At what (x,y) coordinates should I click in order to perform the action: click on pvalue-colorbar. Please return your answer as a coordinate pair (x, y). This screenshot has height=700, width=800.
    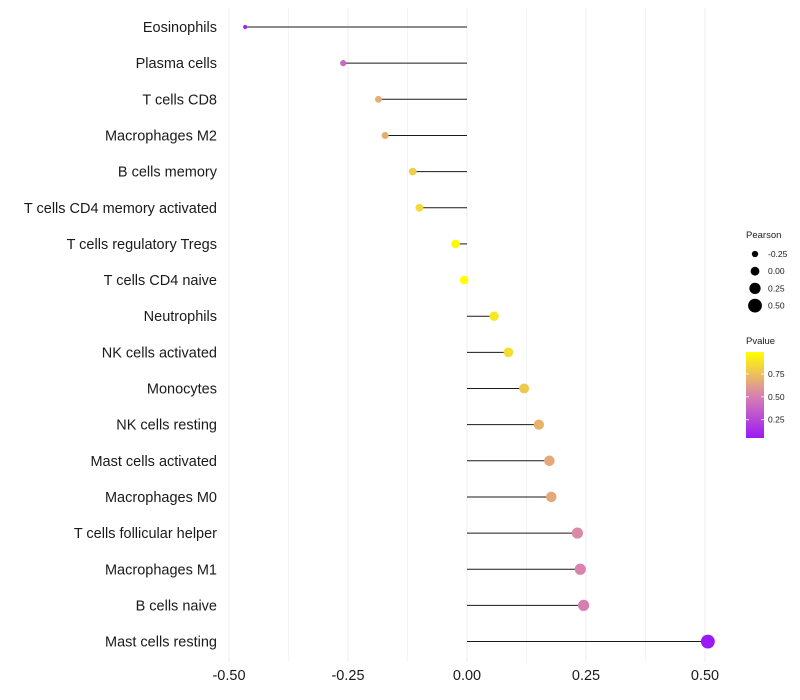
    Looking at the image, I should click on (755, 395).